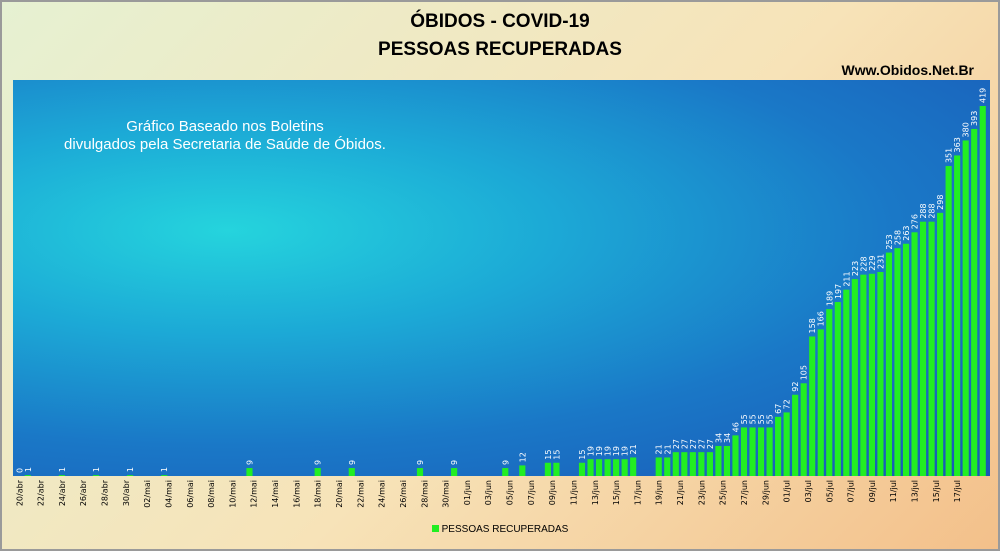  What do you see at coordinates (608, 451) in the screenshot?
I see `data-label: 19` at bounding box center [608, 451].